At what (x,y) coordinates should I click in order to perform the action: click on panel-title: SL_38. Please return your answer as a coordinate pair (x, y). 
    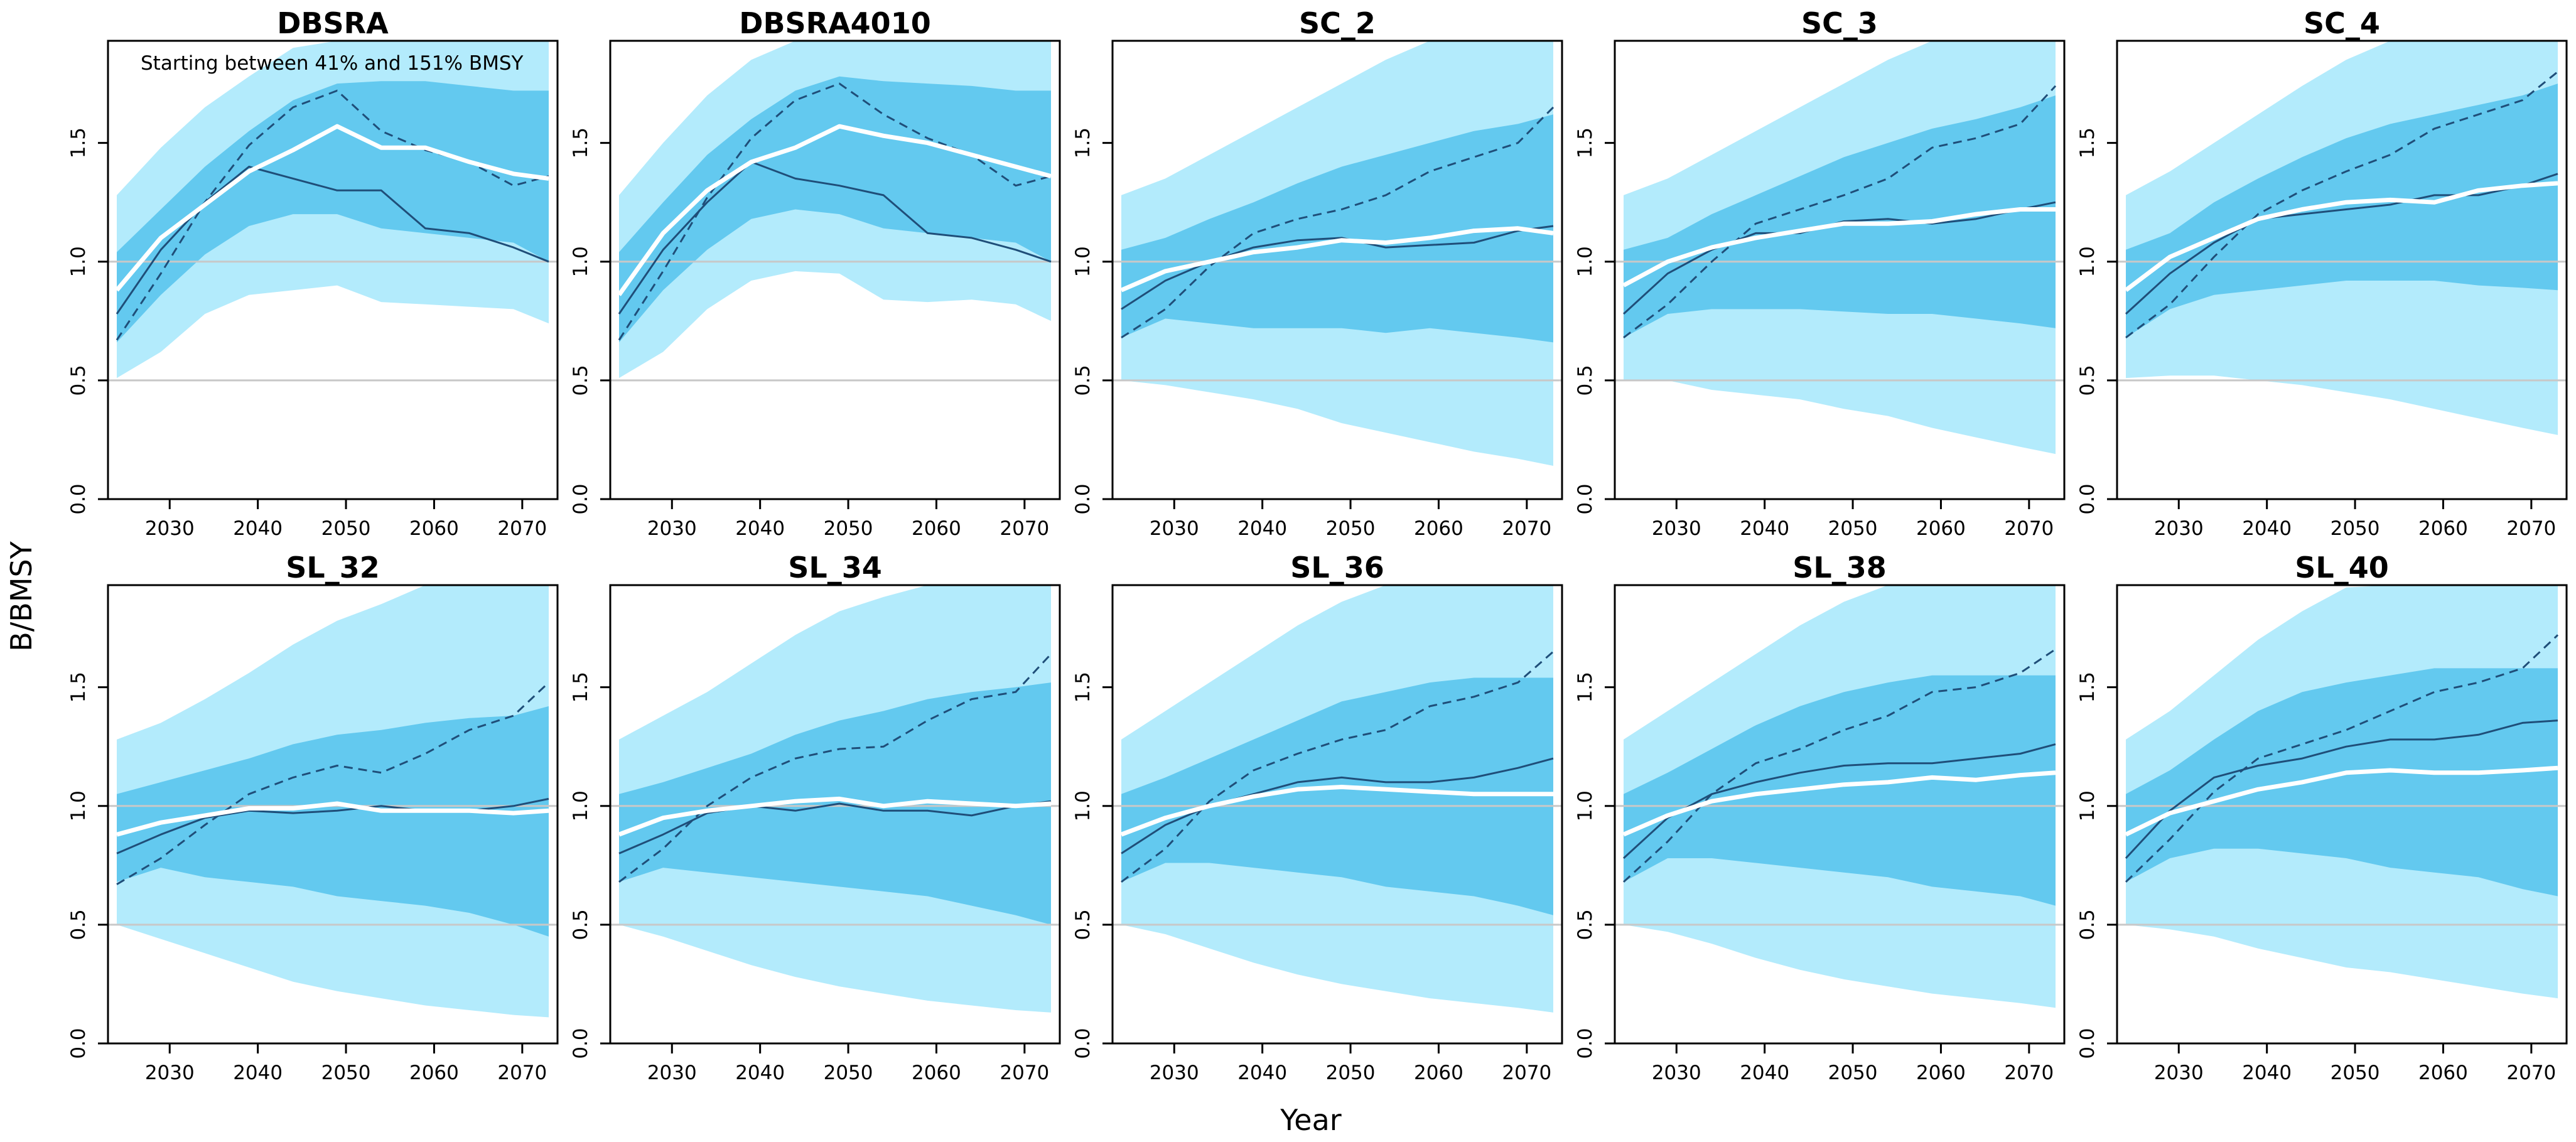
    Looking at the image, I should click on (1839, 567).